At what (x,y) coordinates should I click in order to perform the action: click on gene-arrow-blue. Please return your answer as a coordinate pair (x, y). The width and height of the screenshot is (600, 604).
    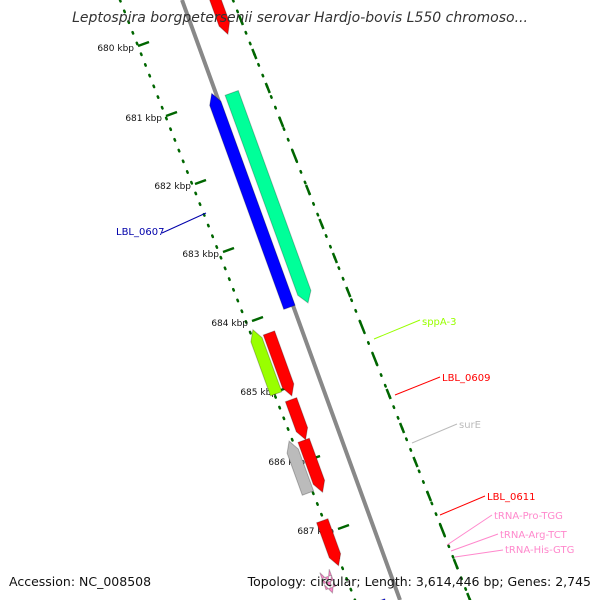
    Looking at the image, I should click on (252, 201).